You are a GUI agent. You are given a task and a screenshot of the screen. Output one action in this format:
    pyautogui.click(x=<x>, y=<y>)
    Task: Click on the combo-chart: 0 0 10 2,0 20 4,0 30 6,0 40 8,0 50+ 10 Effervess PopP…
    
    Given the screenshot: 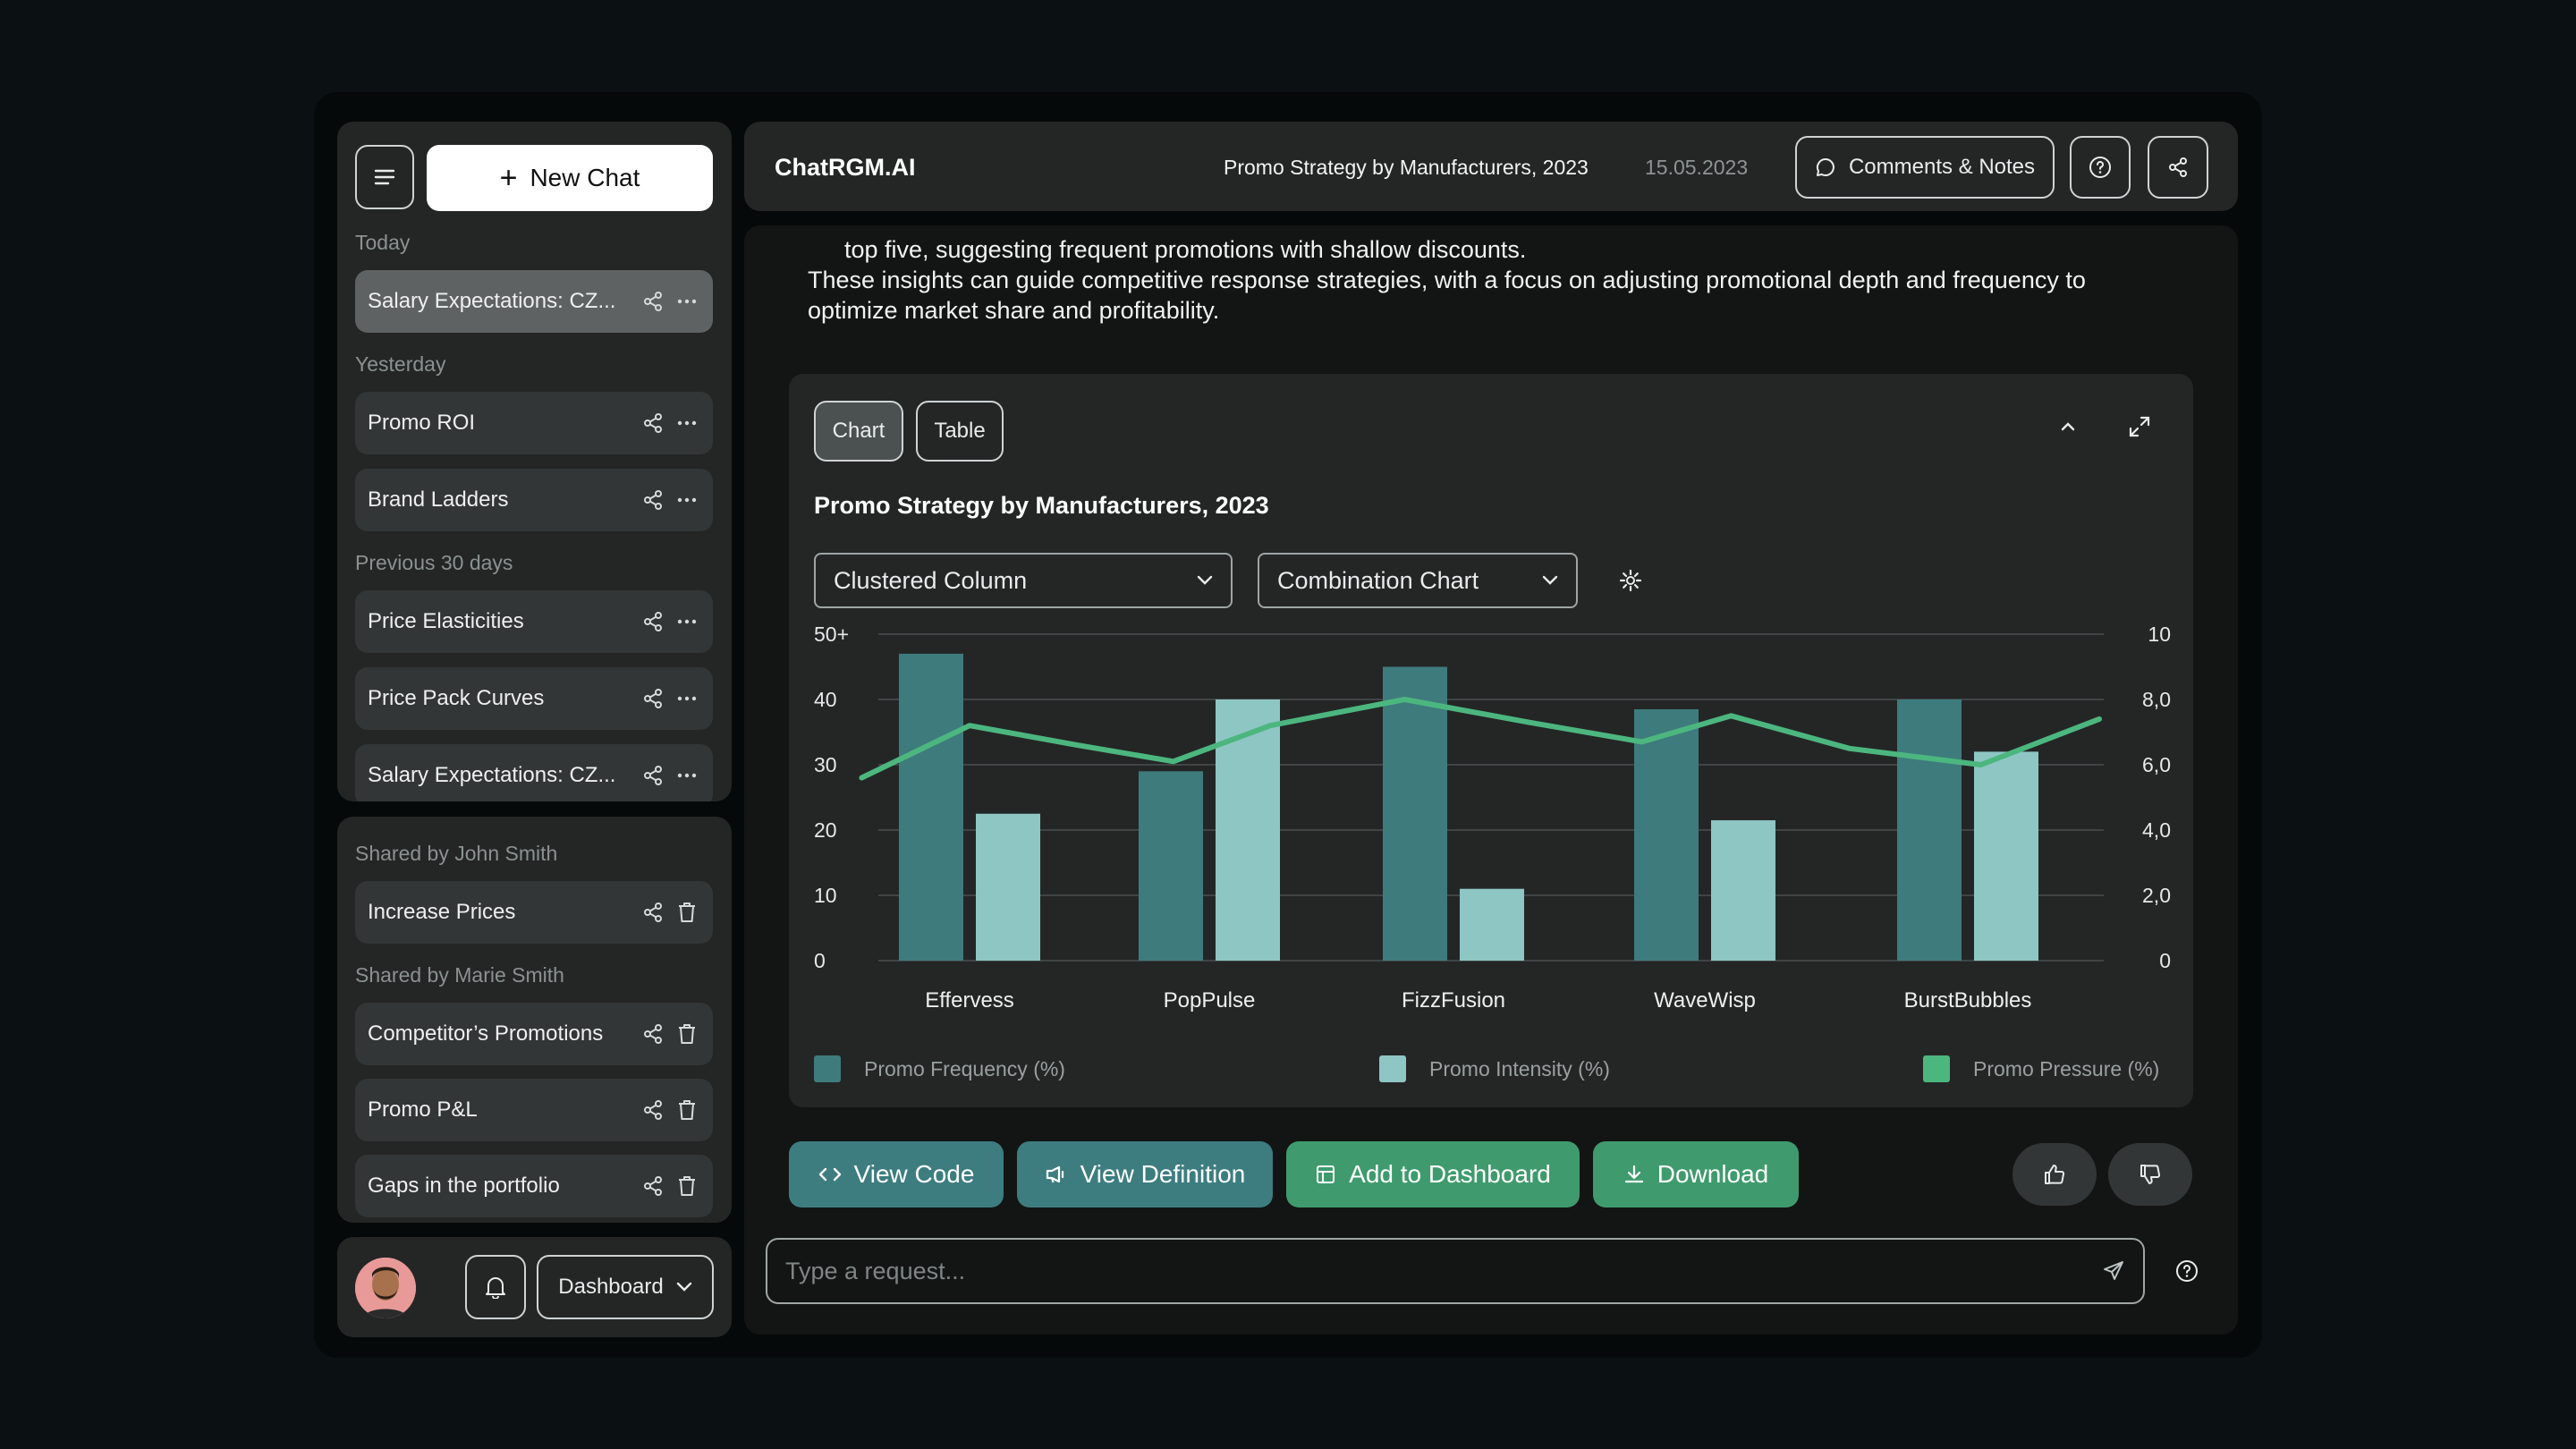 What is the action you would take?
    pyautogui.click(x=1492, y=818)
    